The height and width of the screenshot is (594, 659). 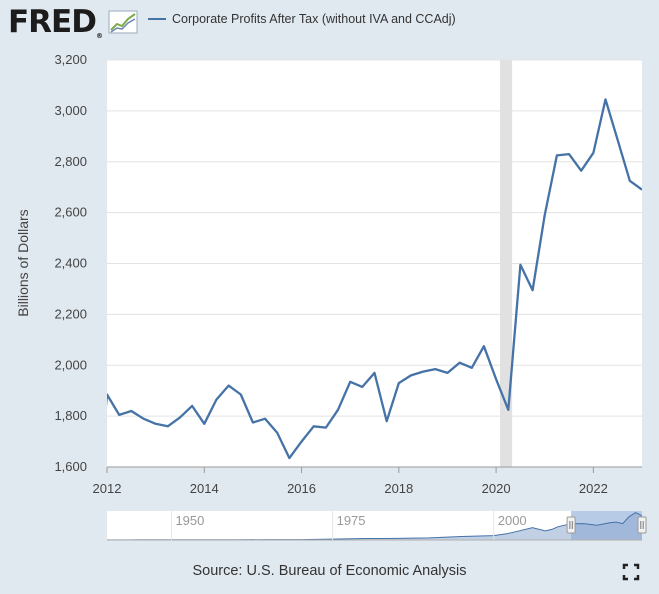 What do you see at coordinates (70, 466) in the screenshot?
I see `y-tick-label: 1,600` at bounding box center [70, 466].